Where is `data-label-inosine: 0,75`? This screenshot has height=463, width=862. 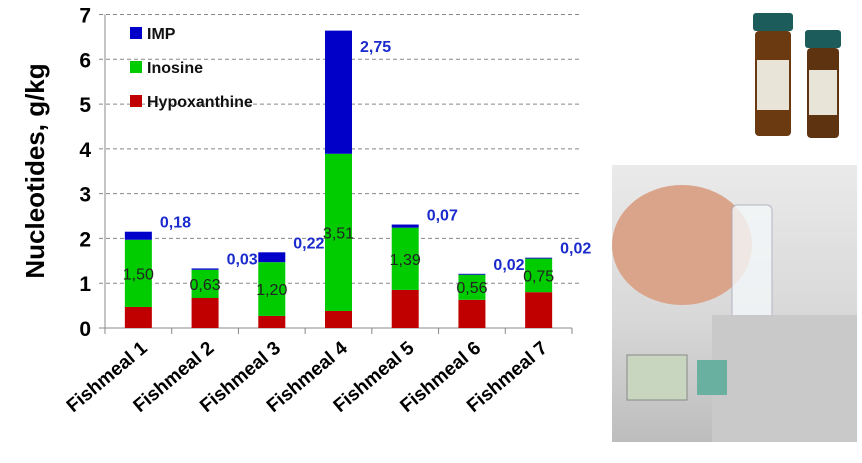 data-label-inosine: 0,75 is located at coordinates (538, 276).